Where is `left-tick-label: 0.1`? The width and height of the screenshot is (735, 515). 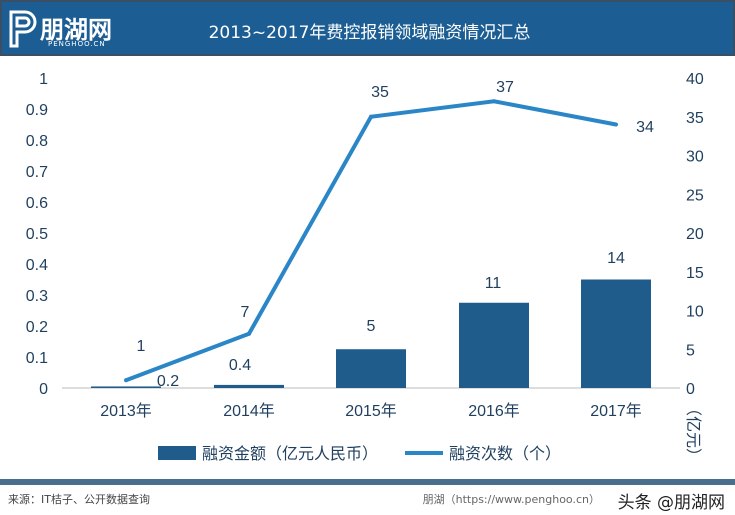 left-tick-label: 0.1 is located at coordinates (37, 358).